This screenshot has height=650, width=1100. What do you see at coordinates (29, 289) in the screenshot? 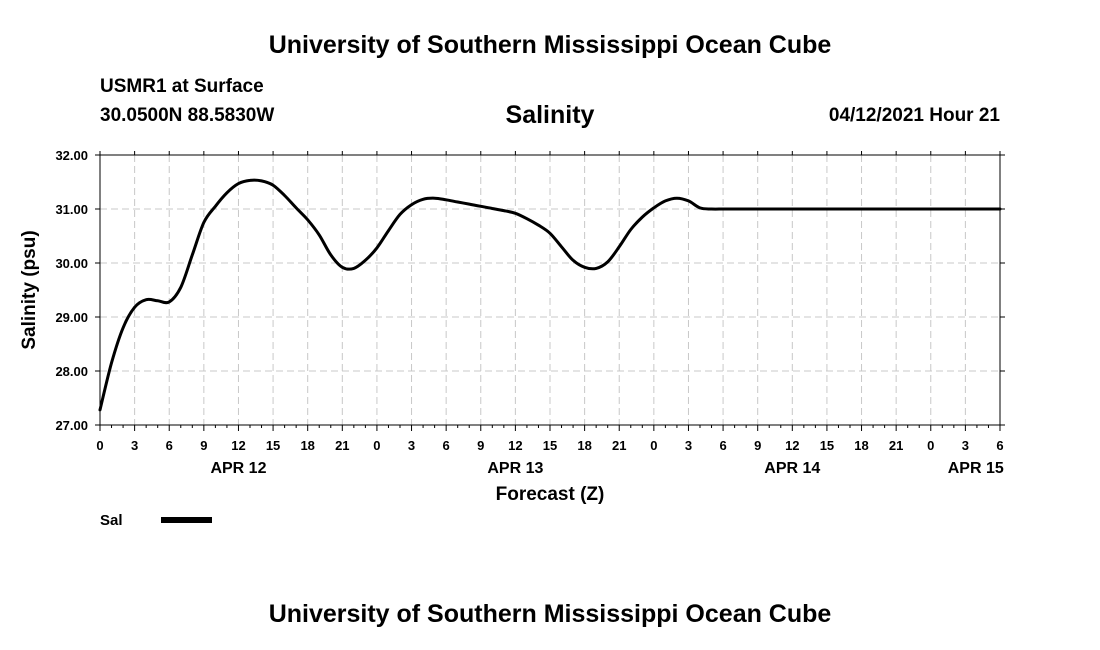
I see `y-axis-title: Salinity (psu)` at bounding box center [29, 289].